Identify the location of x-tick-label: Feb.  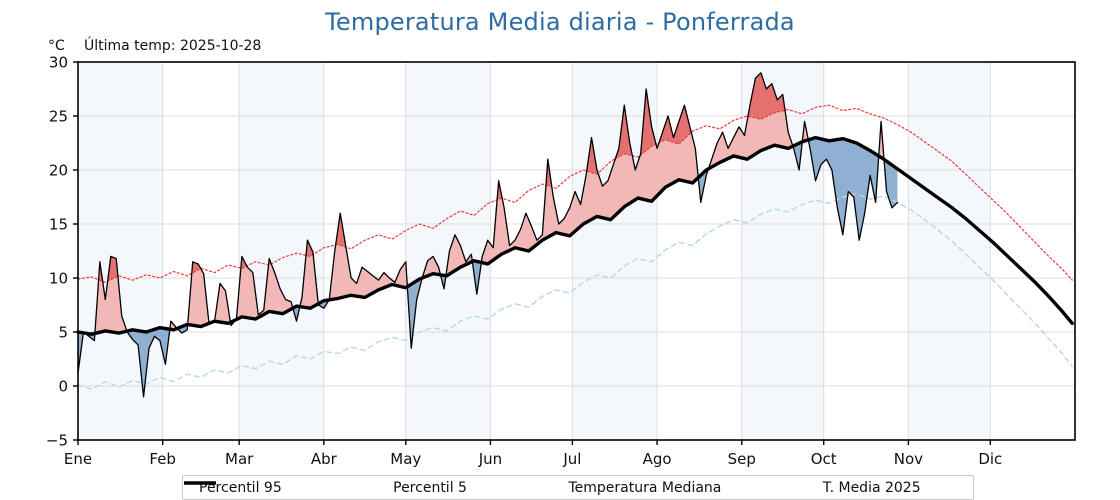
(162, 459).